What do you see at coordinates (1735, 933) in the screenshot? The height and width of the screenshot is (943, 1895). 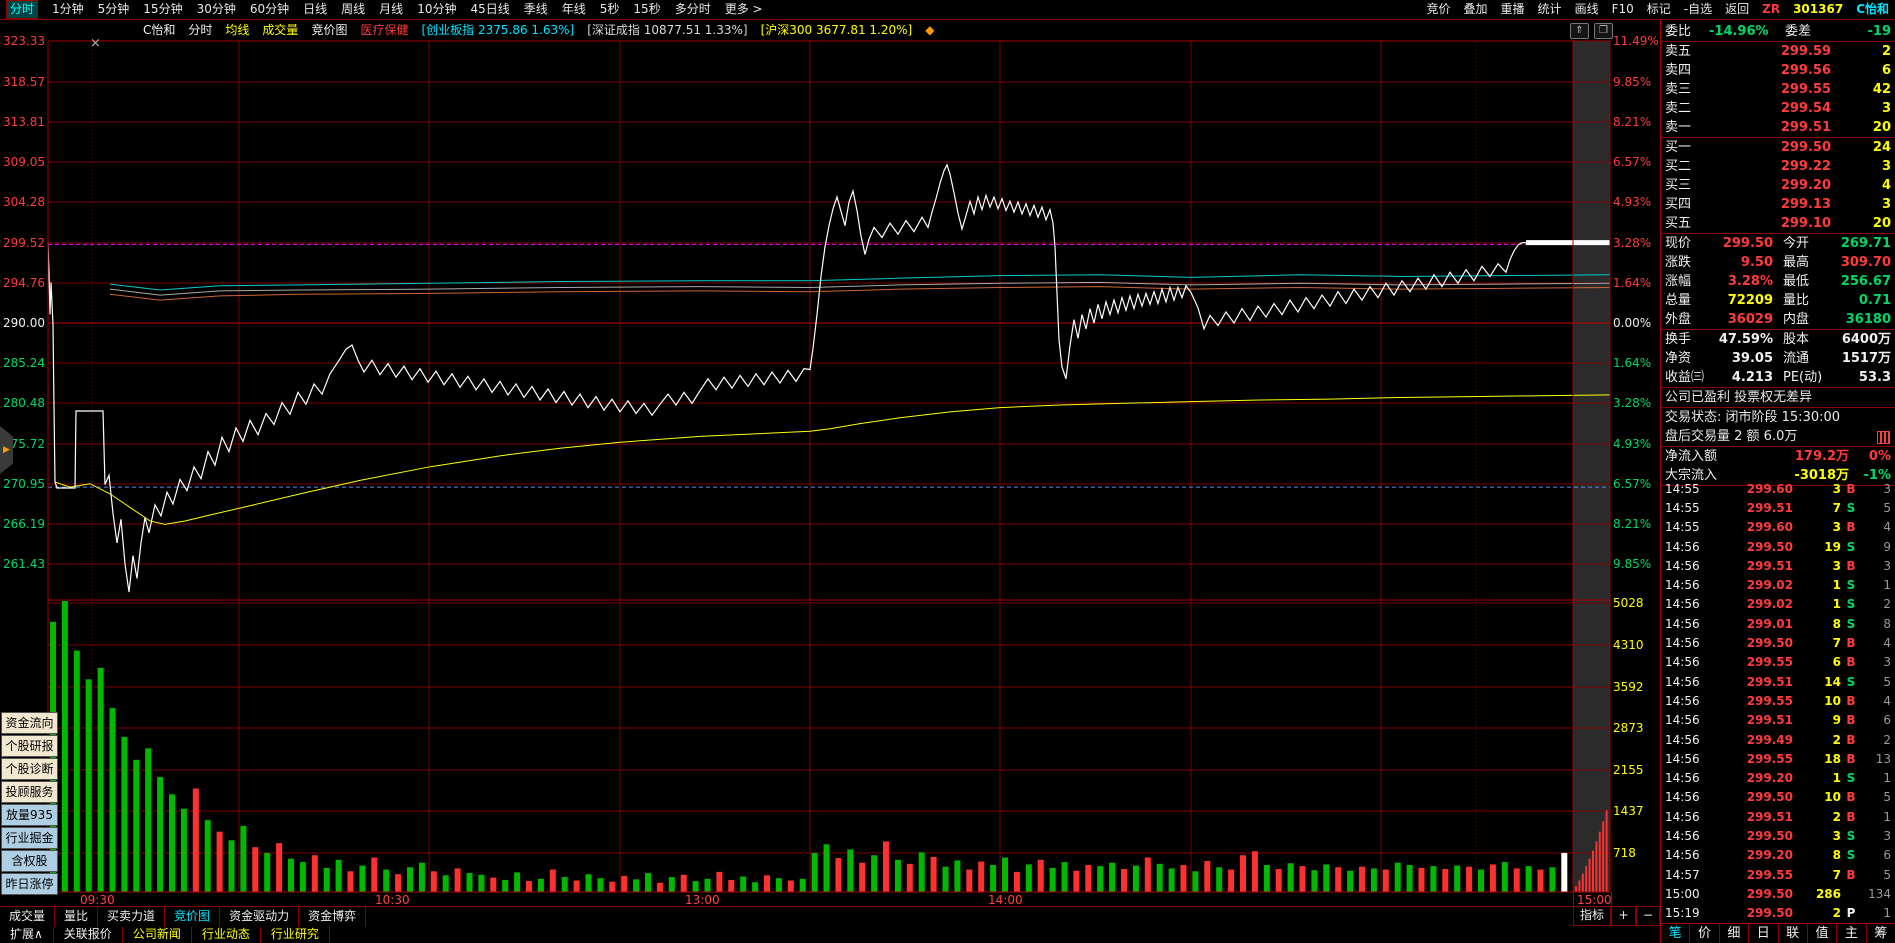 I see `quote-tab-细: 细` at bounding box center [1735, 933].